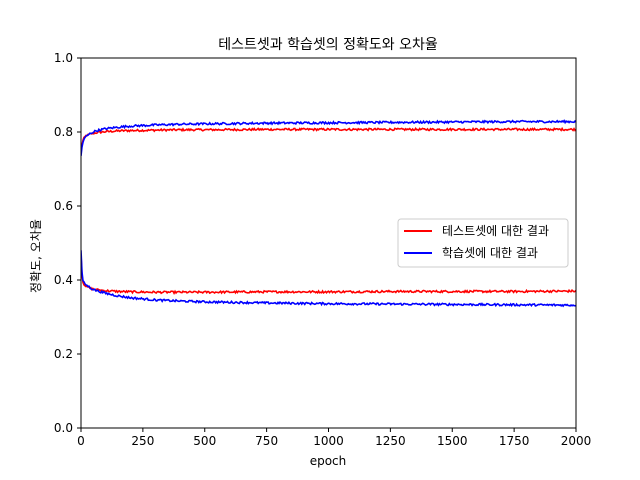 The image size is (640, 480). What do you see at coordinates (63, 354) in the screenshot?
I see `y-tick-label: 0.2` at bounding box center [63, 354].